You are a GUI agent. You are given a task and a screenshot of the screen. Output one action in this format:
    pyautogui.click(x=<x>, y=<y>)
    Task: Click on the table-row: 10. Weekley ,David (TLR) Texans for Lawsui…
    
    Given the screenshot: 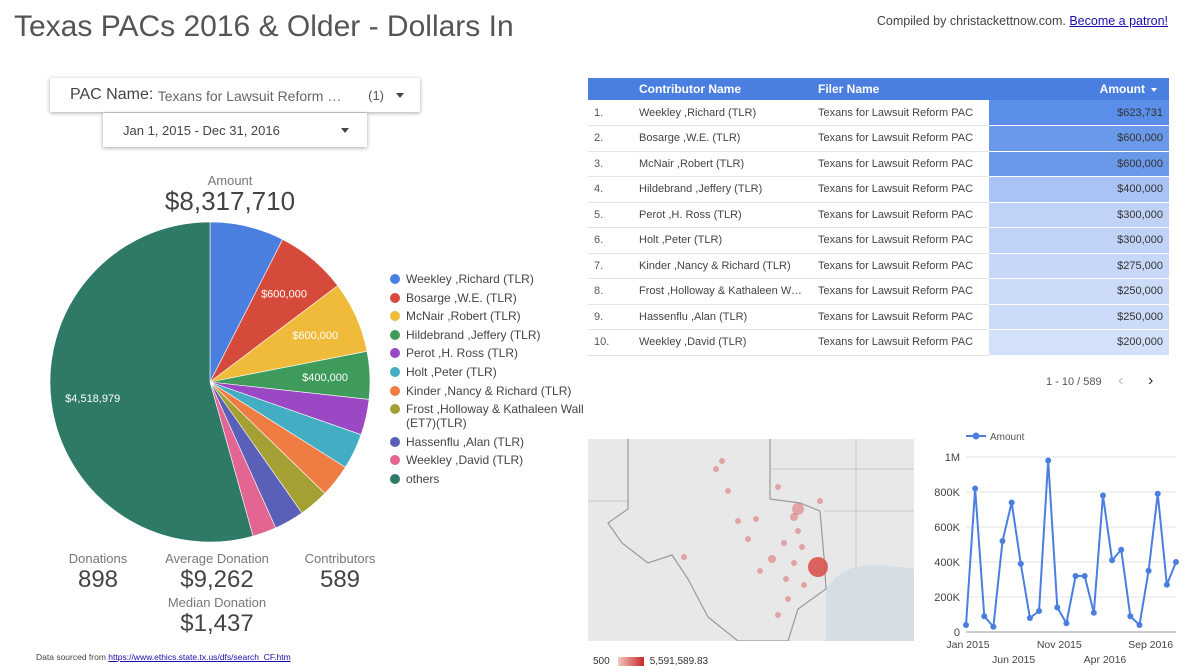 What is the action you would take?
    pyautogui.click(x=878, y=342)
    